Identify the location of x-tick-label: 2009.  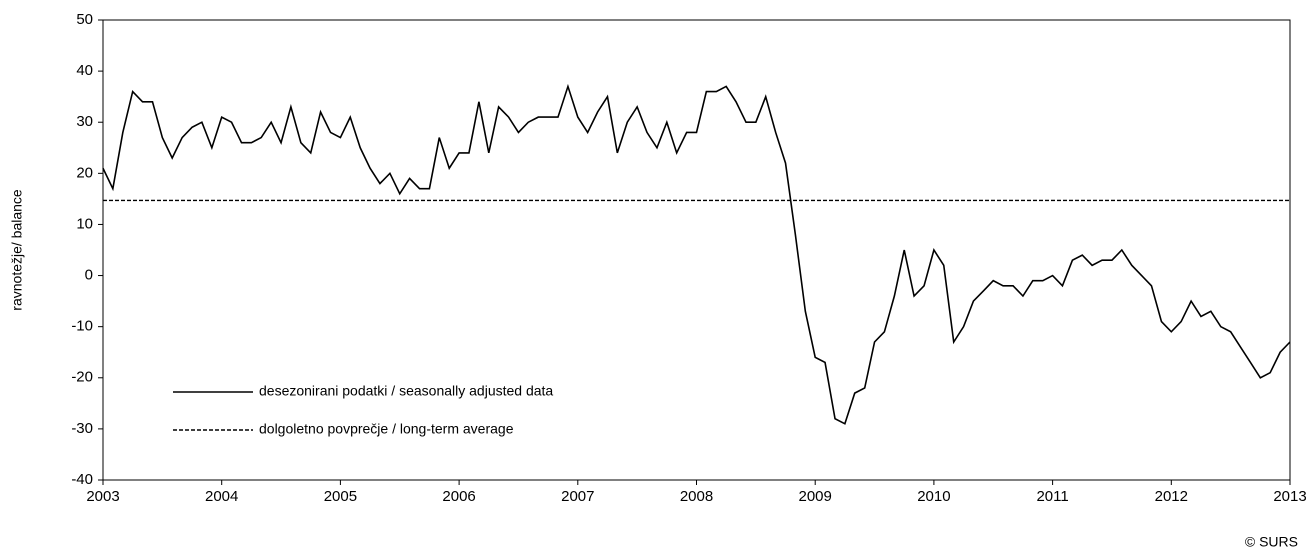
(815, 496).